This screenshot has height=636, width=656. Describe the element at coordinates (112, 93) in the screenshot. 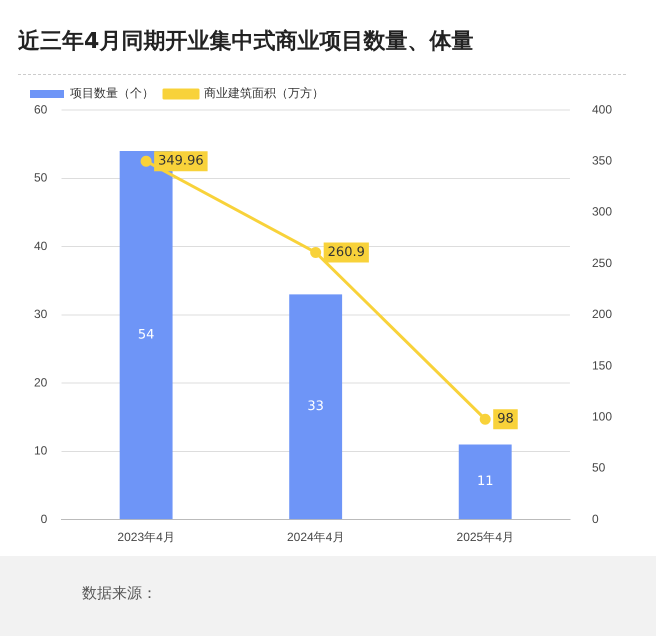

I see `legend-label: 项目数量（个）` at that location.